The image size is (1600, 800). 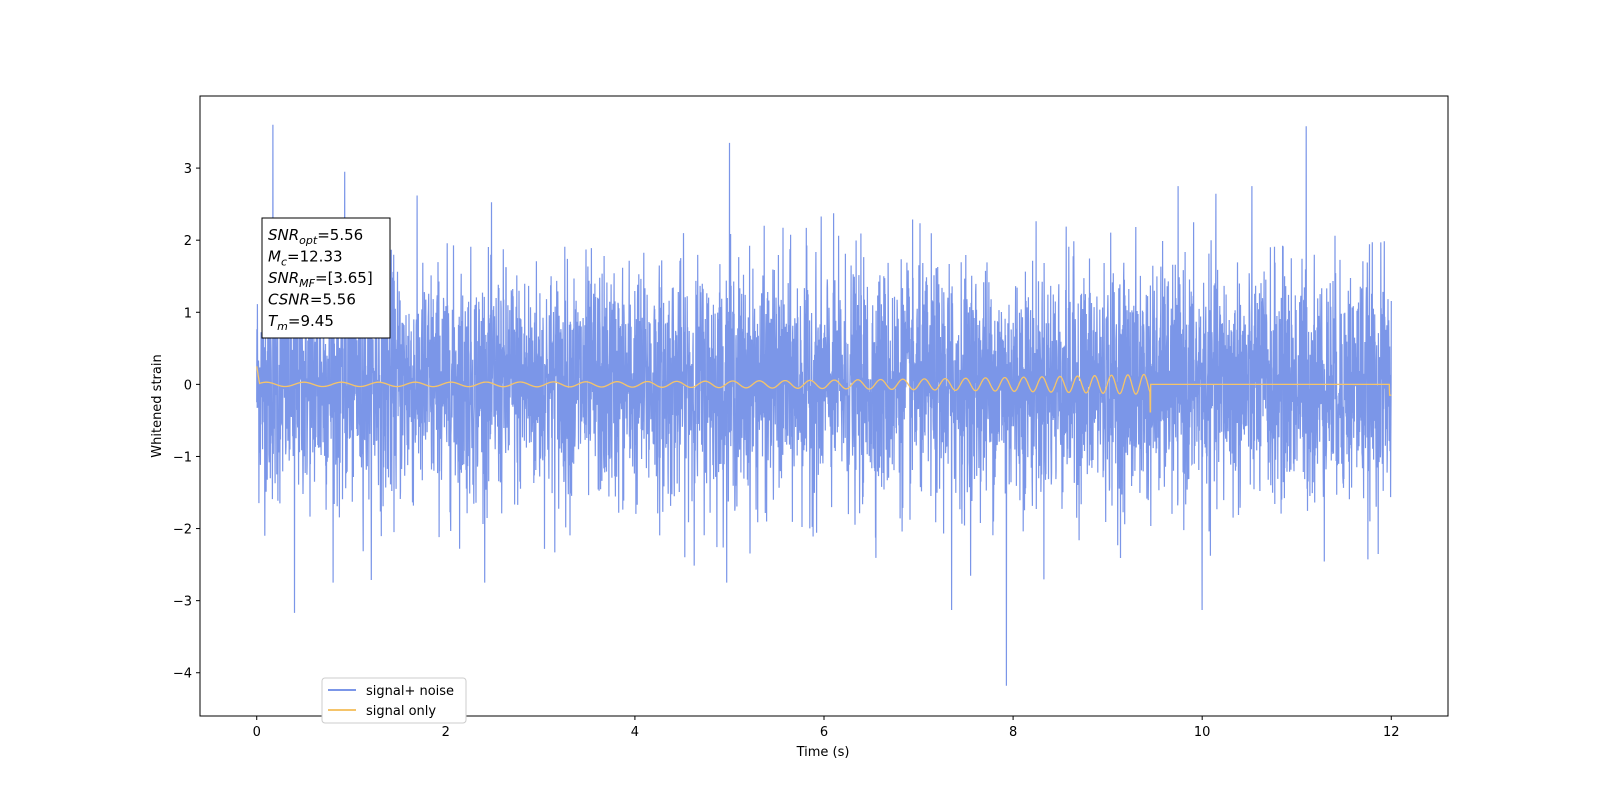 I want to click on x-tick-label: 10, so click(x=1202, y=732).